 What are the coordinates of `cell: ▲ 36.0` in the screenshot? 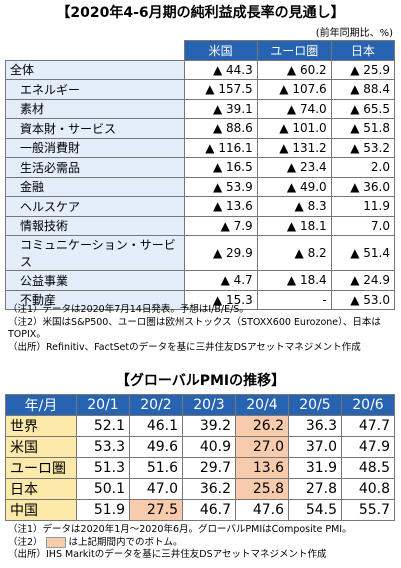 It's located at (363, 186).